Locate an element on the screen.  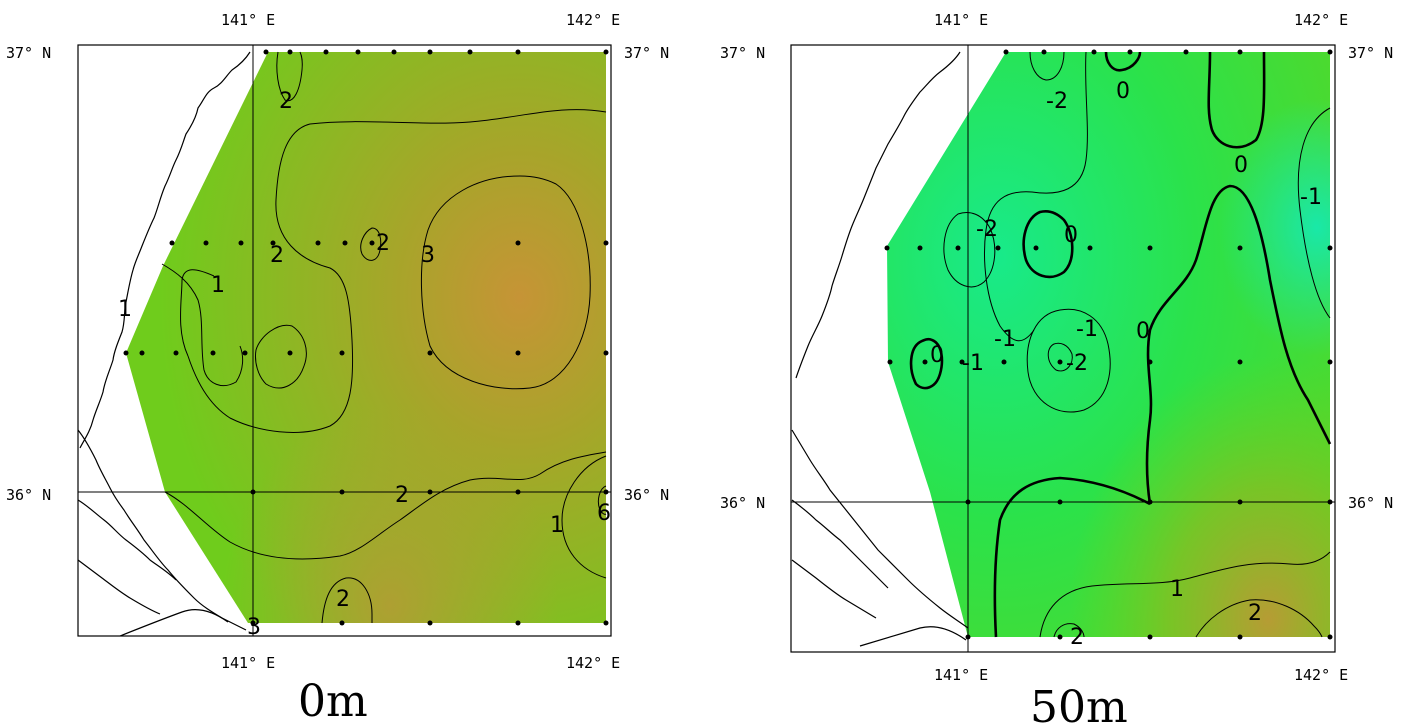
panel-caption: 50m is located at coordinates (1079, 704).